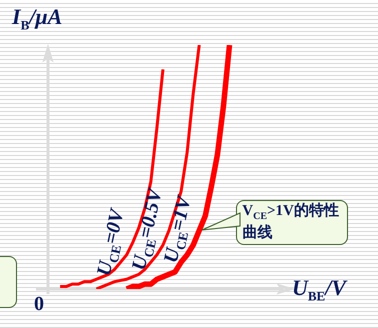 The height and width of the screenshot is (328, 378). I want to click on y-axis-title: I$_{B}$/μA, so click(37, 19).